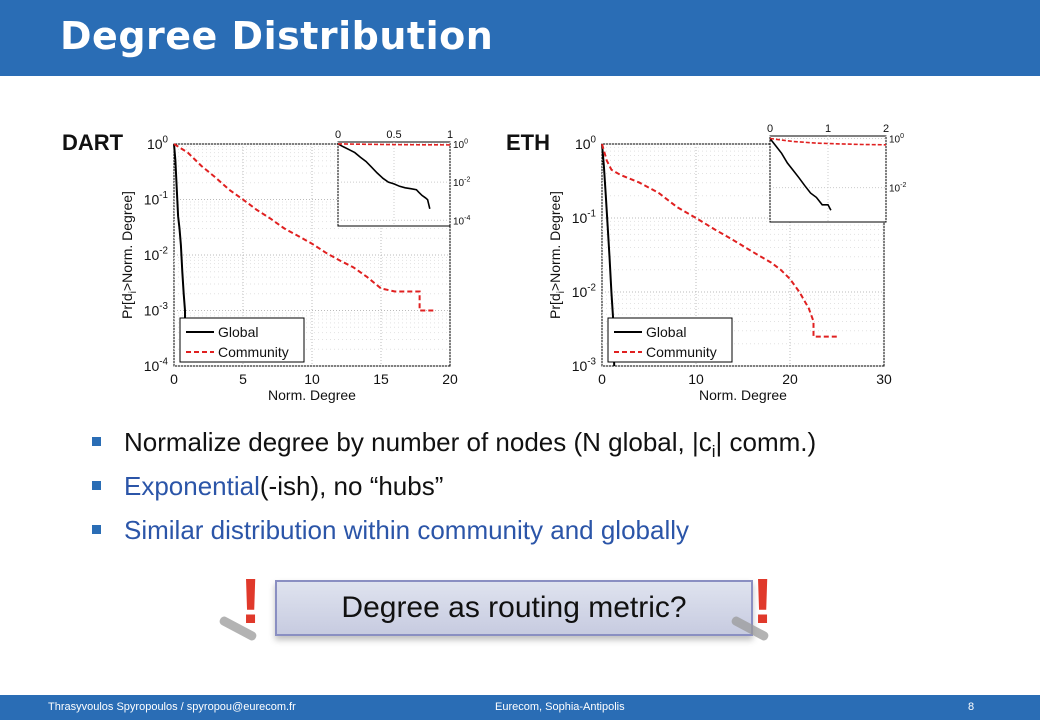 This screenshot has height=720, width=1040. I want to click on plot-label-eth: ETH, so click(528, 142).